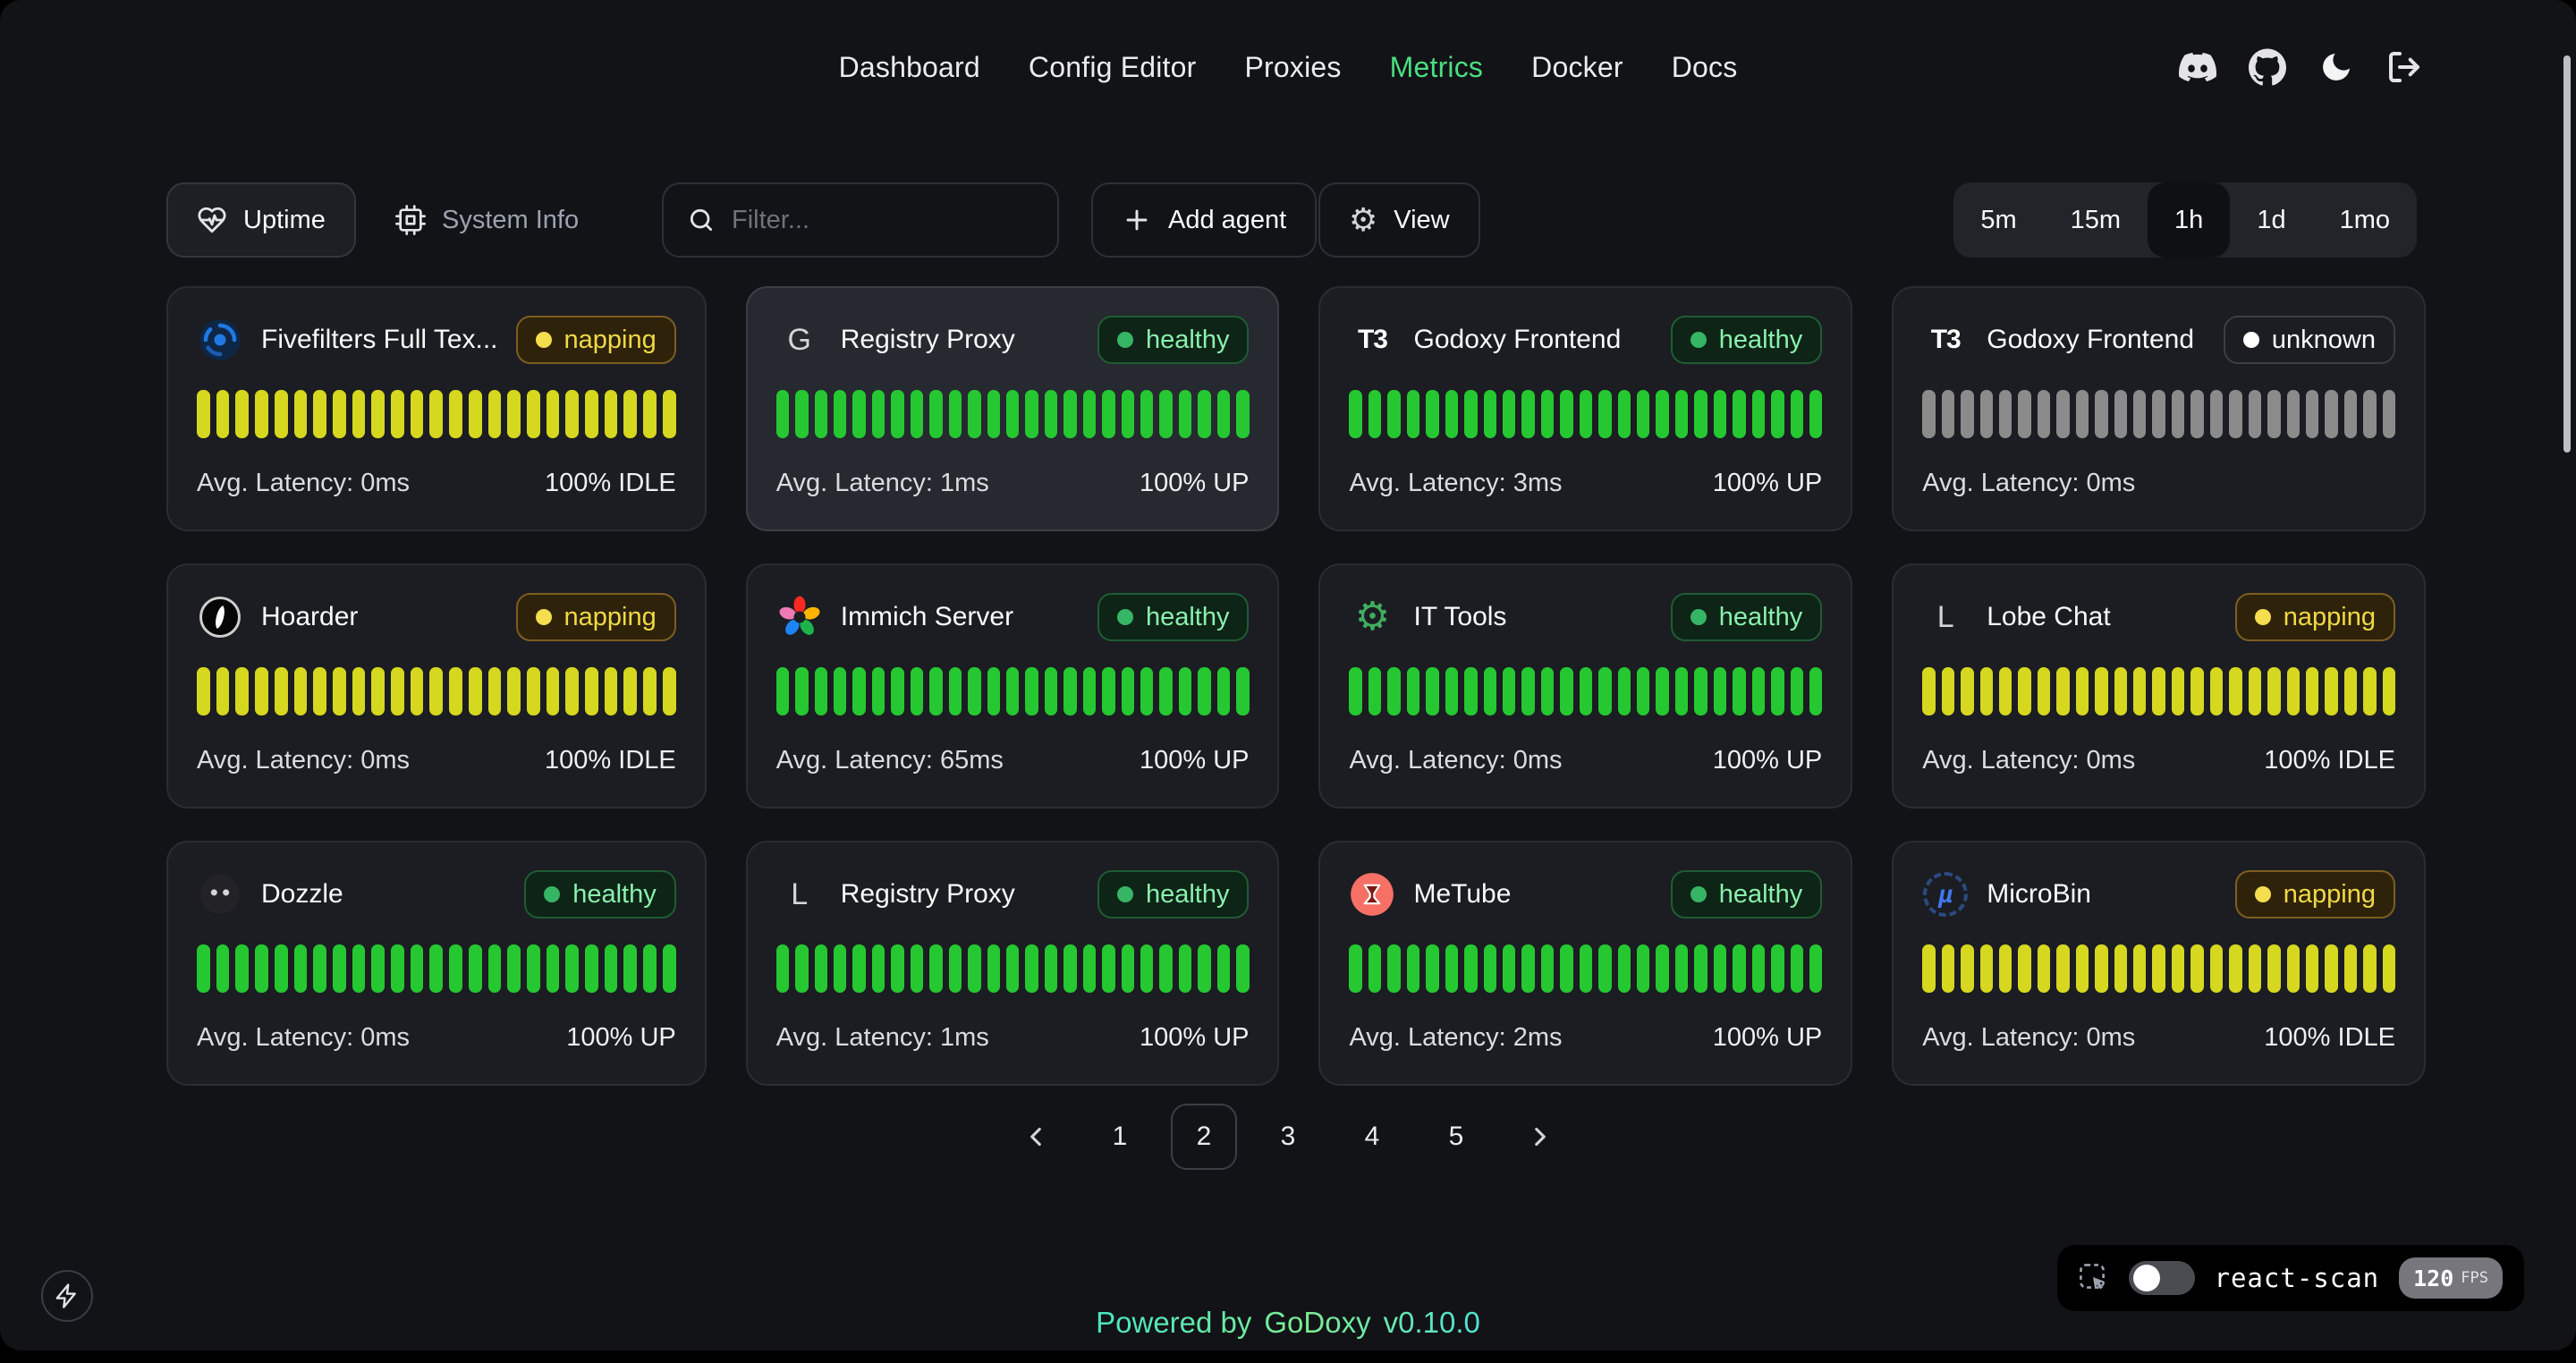 This screenshot has width=2576, height=1363. Describe the element at coordinates (2267, 67) in the screenshot. I see `github-icon` at that location.